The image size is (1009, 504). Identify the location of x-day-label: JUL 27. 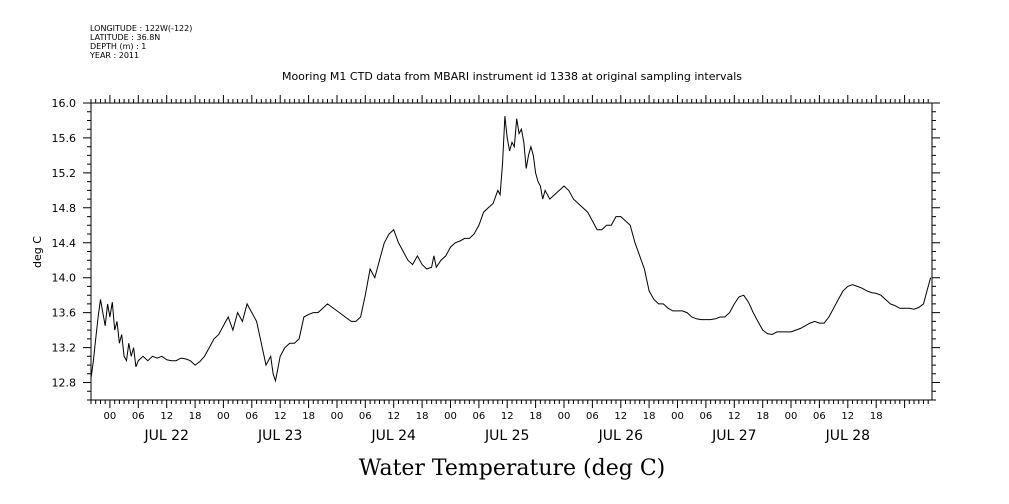
(733, 436).